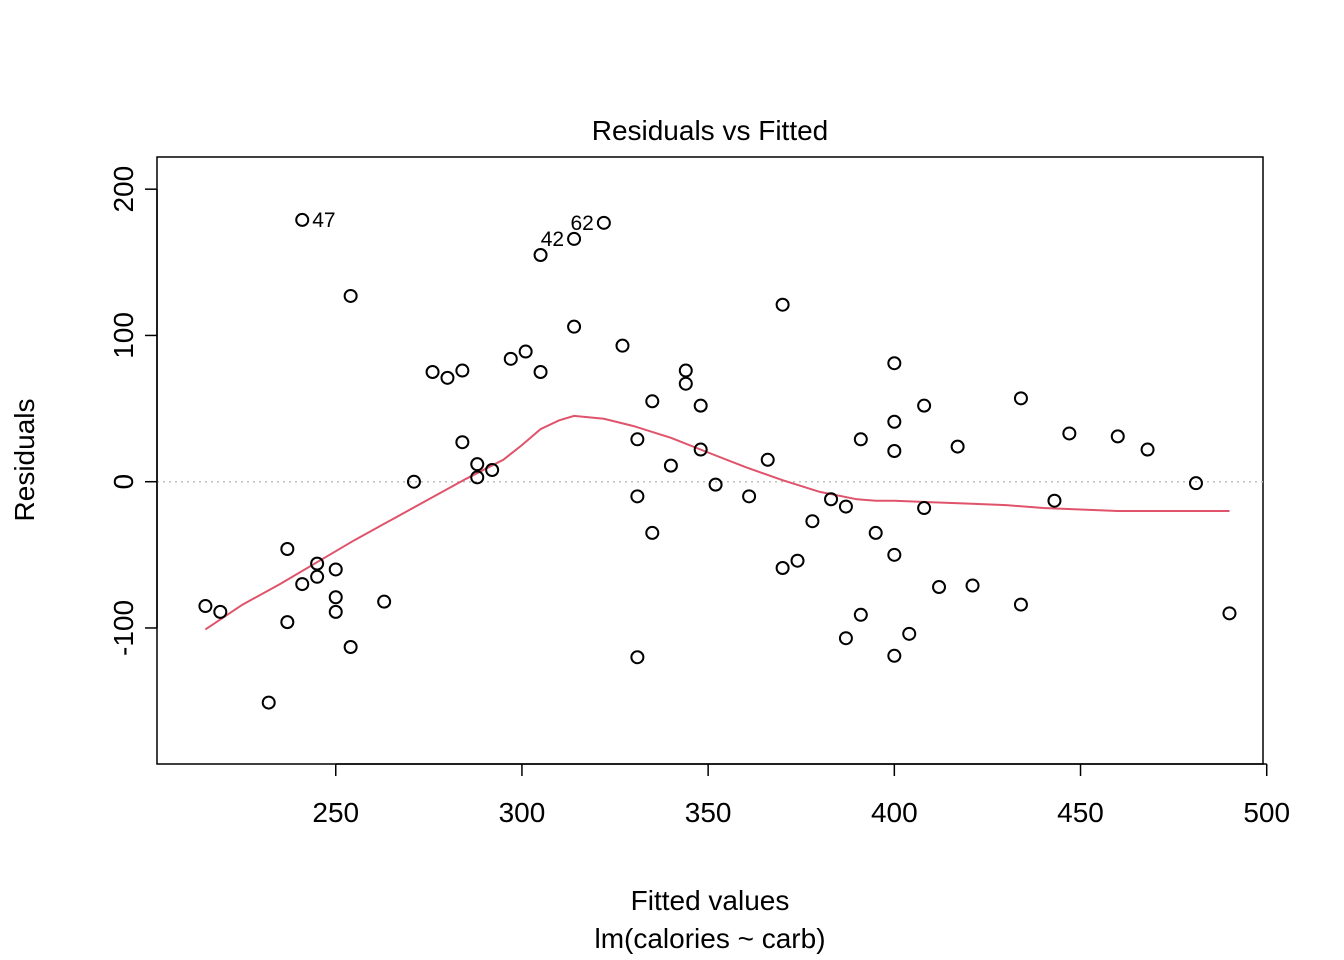 The width and height of the screenshot is (1344, 960). What do you see at coordinates (552, 239) in the screenshot?
I see `point-label: 42` at bounding box center [552, 239].